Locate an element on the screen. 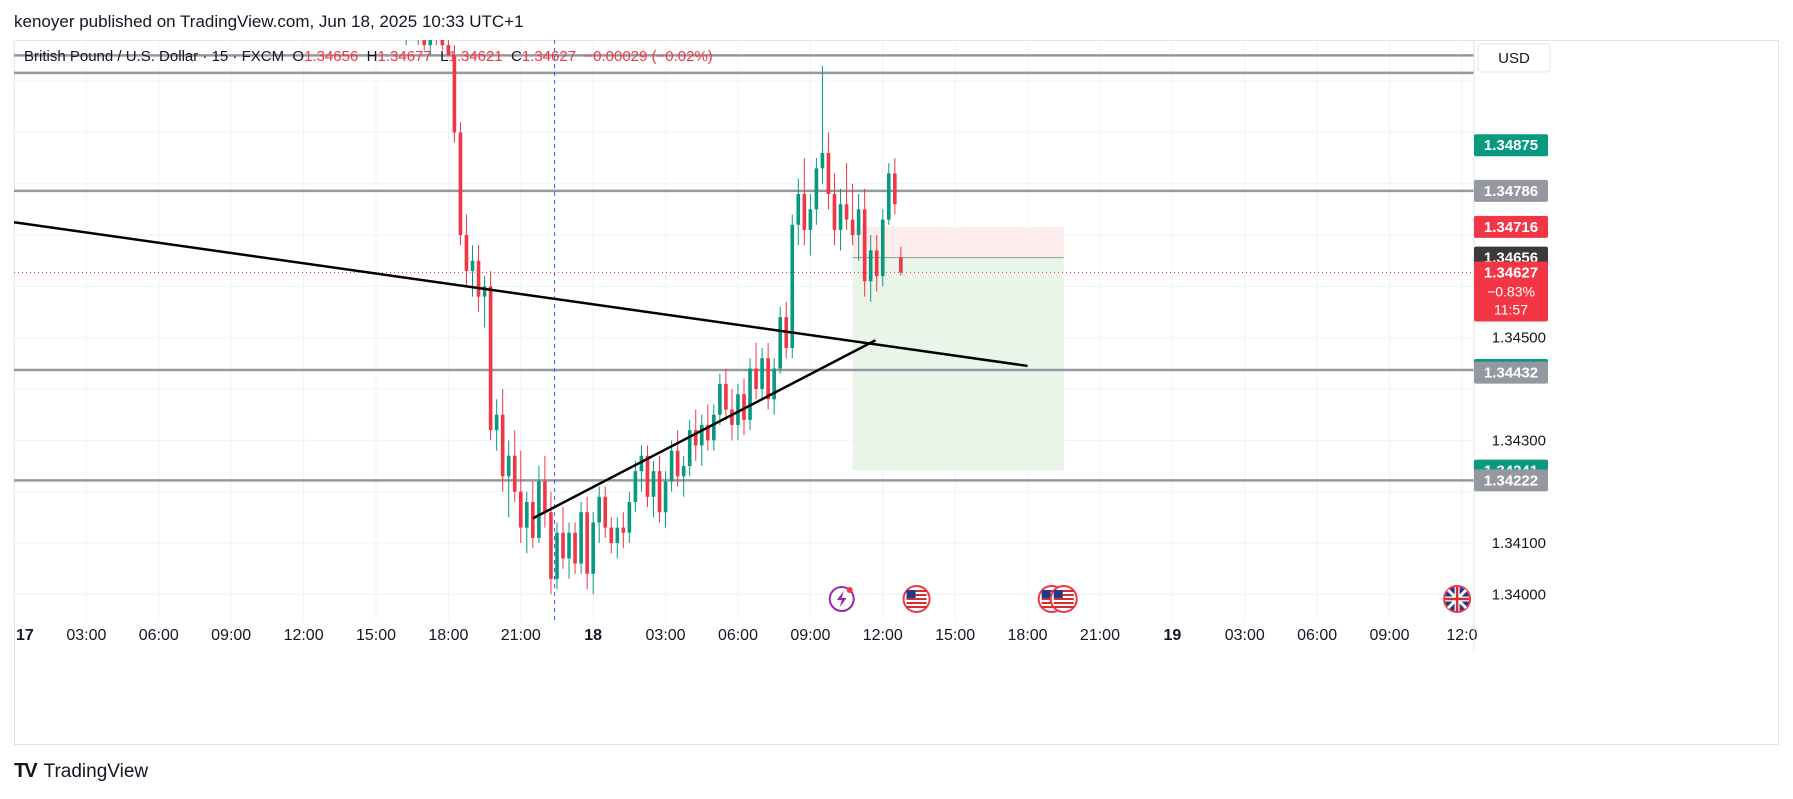 The height and width of the screenshot is (799, 1793). lightning-event-icon is located at coordinates (841, 599).